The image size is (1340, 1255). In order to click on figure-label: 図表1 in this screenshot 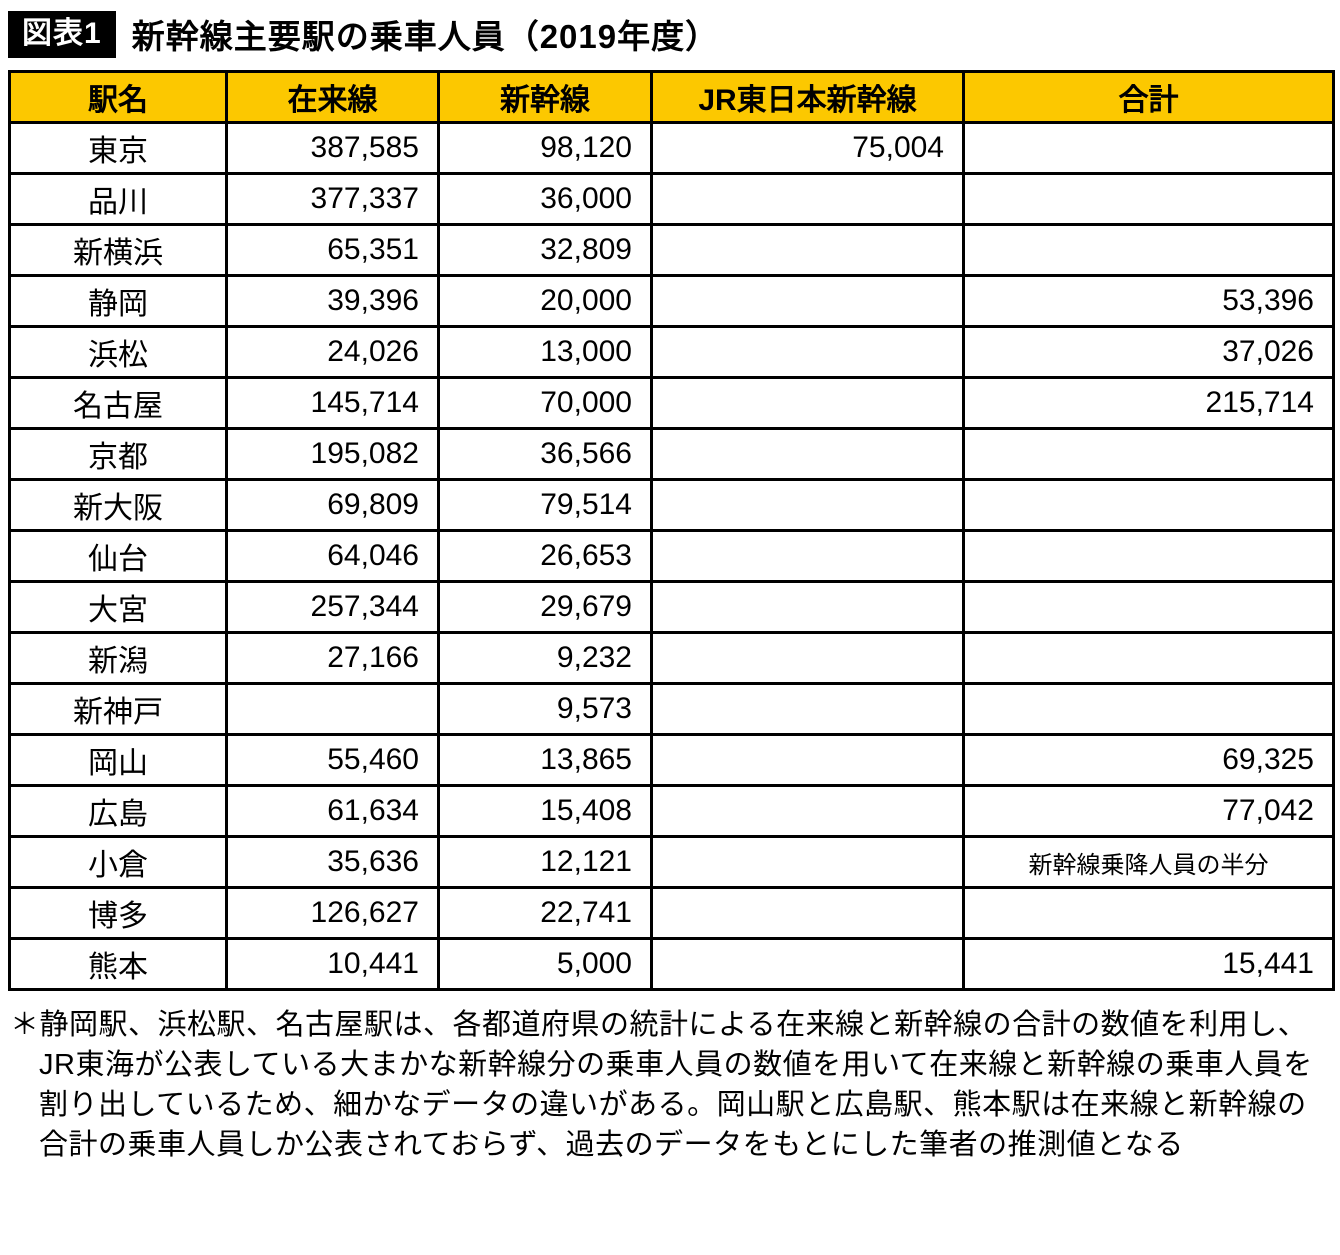, I will do `click(62, 34)`.